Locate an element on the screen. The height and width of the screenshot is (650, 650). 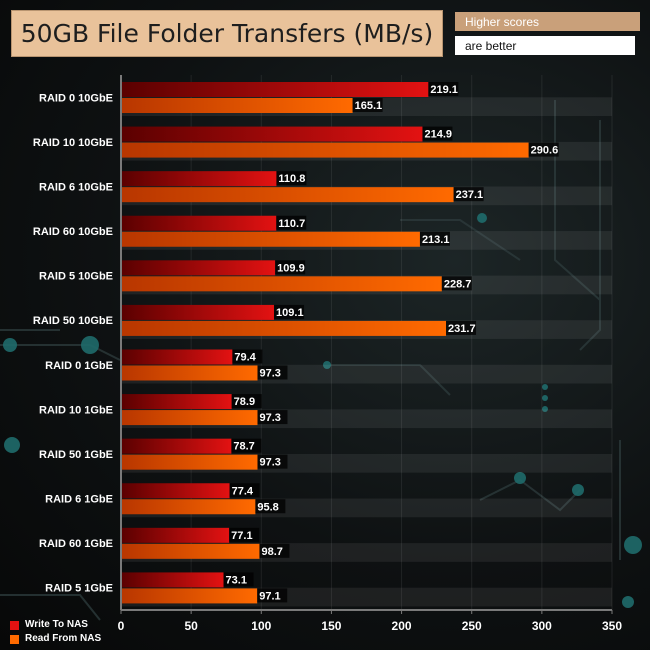
value-label-read: 228.7 is located at coordinates (458, 284).